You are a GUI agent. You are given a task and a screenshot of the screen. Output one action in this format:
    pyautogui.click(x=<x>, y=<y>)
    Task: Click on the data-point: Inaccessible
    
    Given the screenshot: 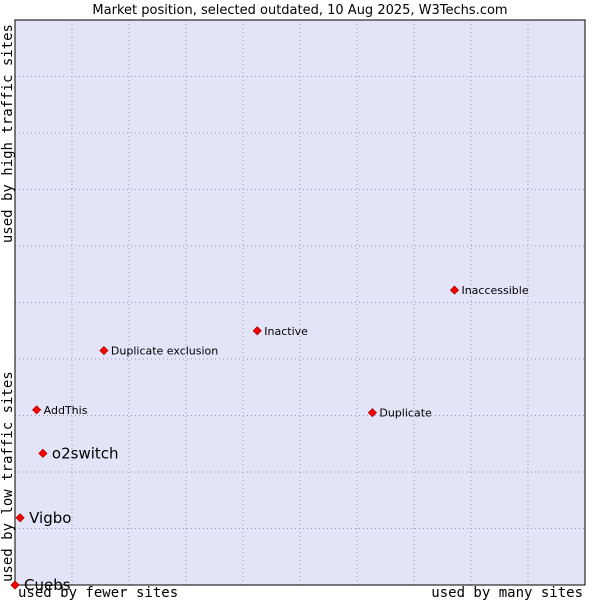 What is the action you would take?
    pyautogui.click(x=489, y=290)
    